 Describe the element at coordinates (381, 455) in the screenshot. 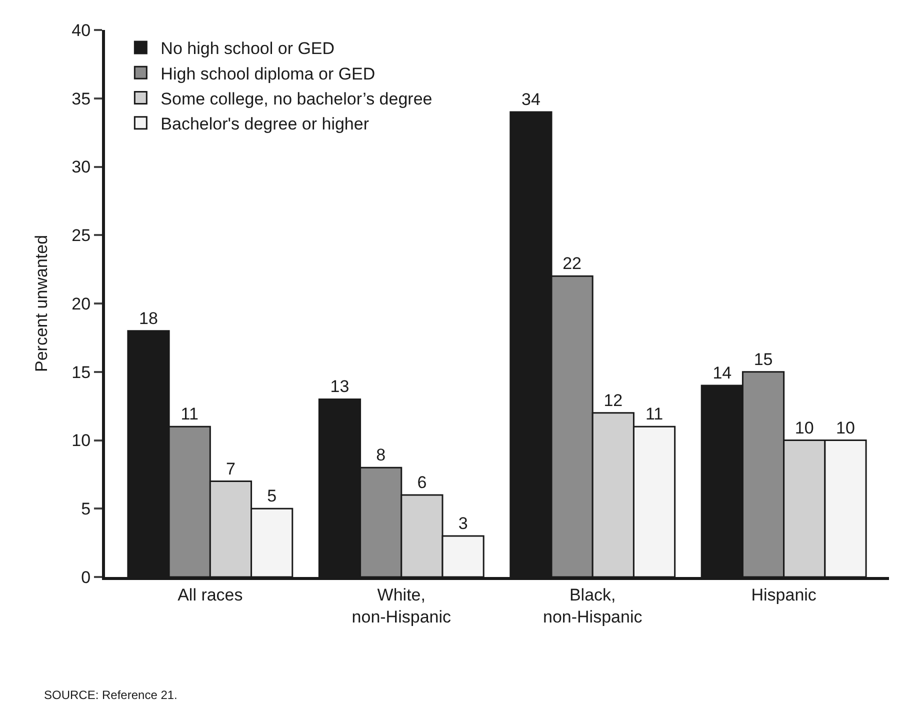

I see `data-label: 8` at that location.